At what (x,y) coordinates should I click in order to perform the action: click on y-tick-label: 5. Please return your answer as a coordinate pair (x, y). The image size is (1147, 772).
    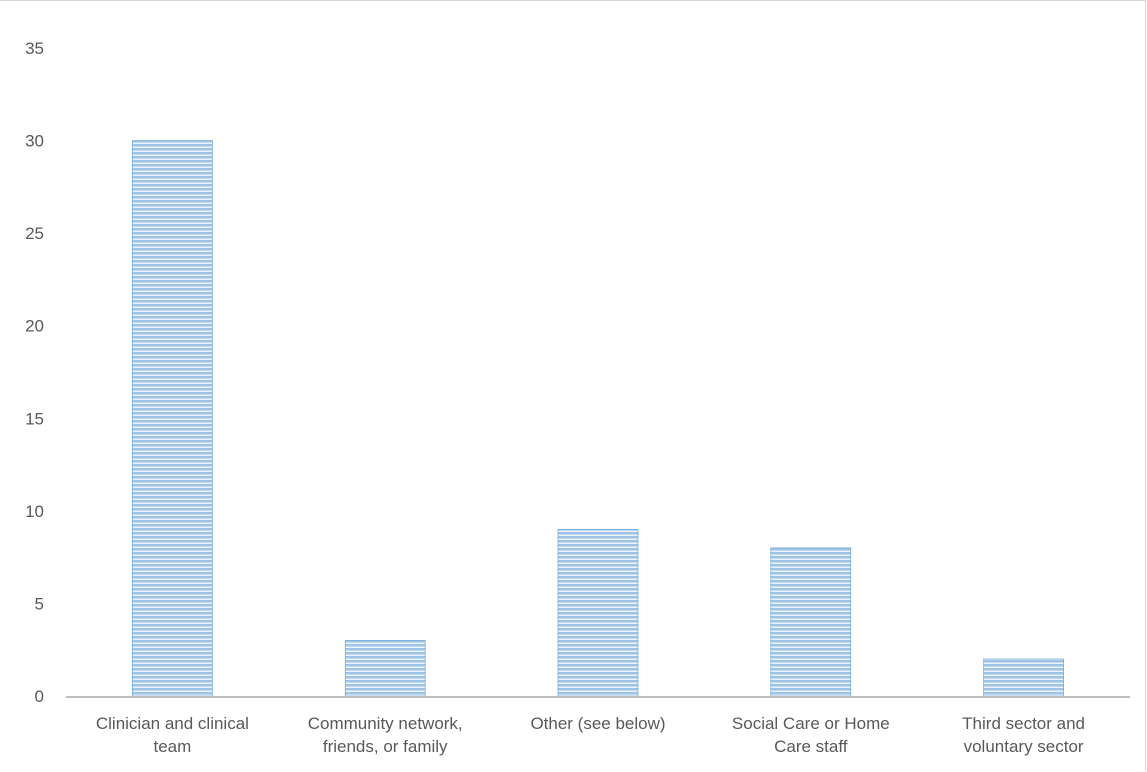
    Looking at the image, I should click on (39, 603).